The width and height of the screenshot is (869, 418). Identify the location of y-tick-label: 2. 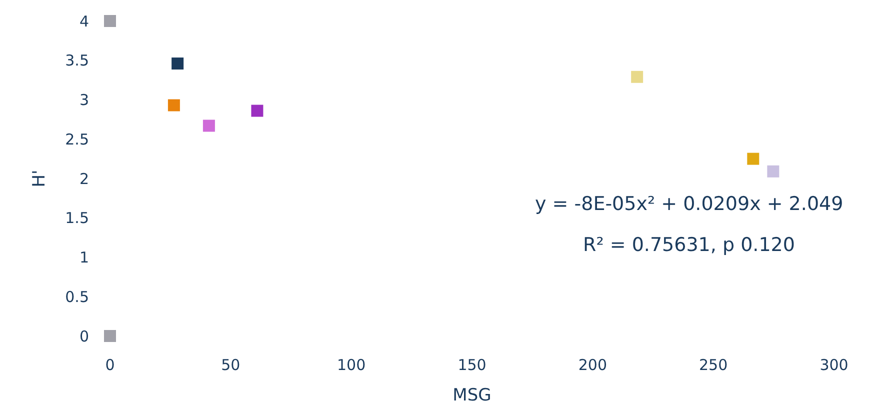
(84, 179).